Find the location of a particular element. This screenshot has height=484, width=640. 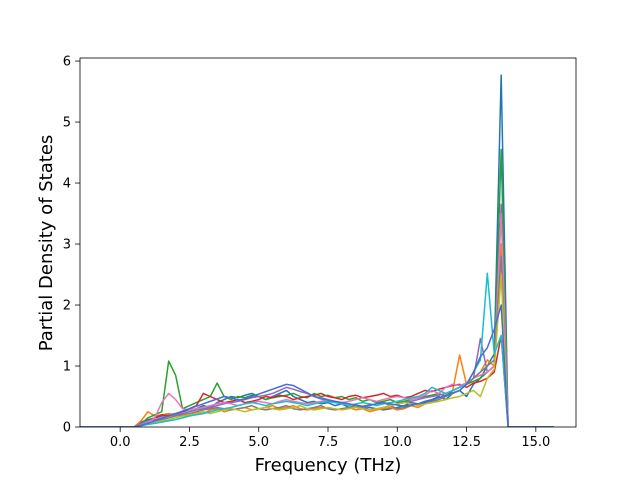

y-tick-label: 0 is located at coordinates (67, 428).